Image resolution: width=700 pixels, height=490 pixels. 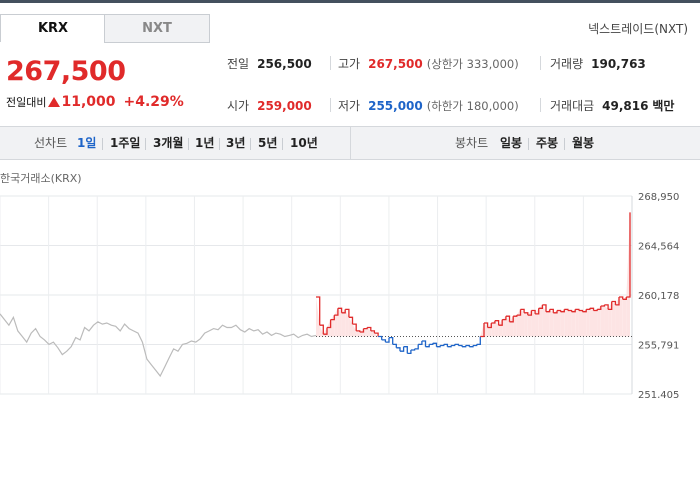 I want to click on stat-open: 시가 259,000, so click(x=269, y=105).